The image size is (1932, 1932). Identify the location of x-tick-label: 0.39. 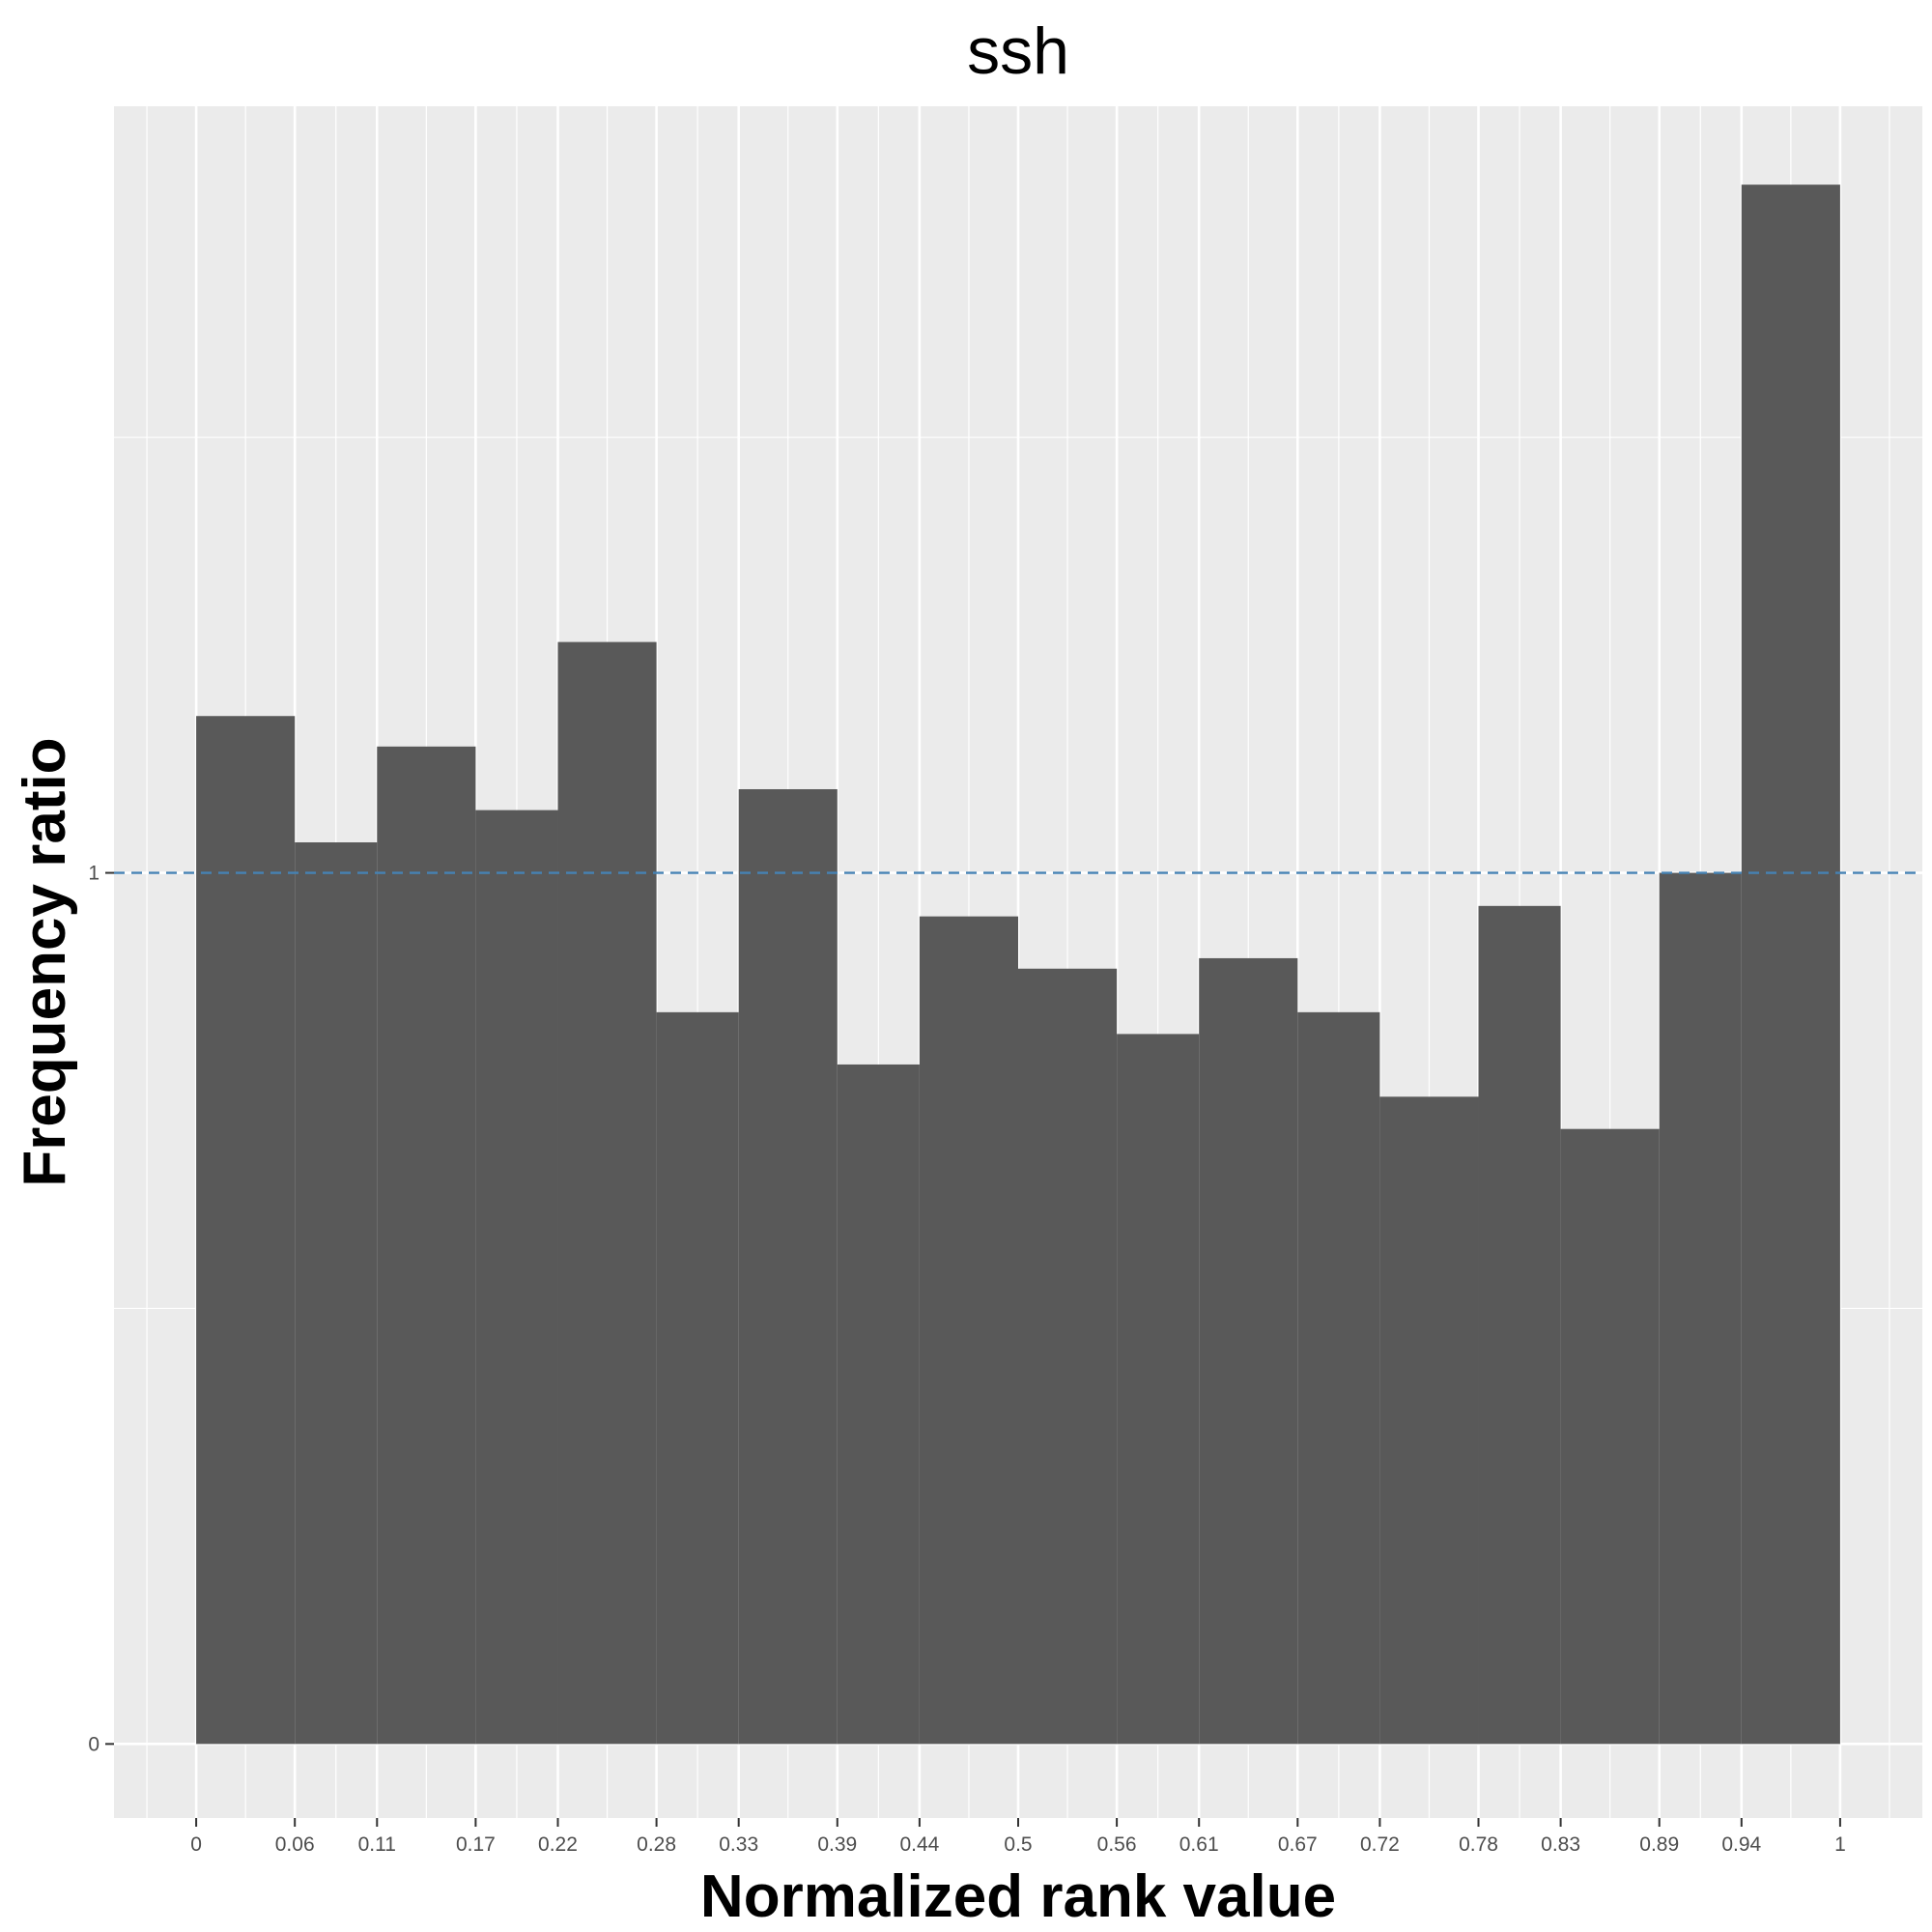
(837, 1844).